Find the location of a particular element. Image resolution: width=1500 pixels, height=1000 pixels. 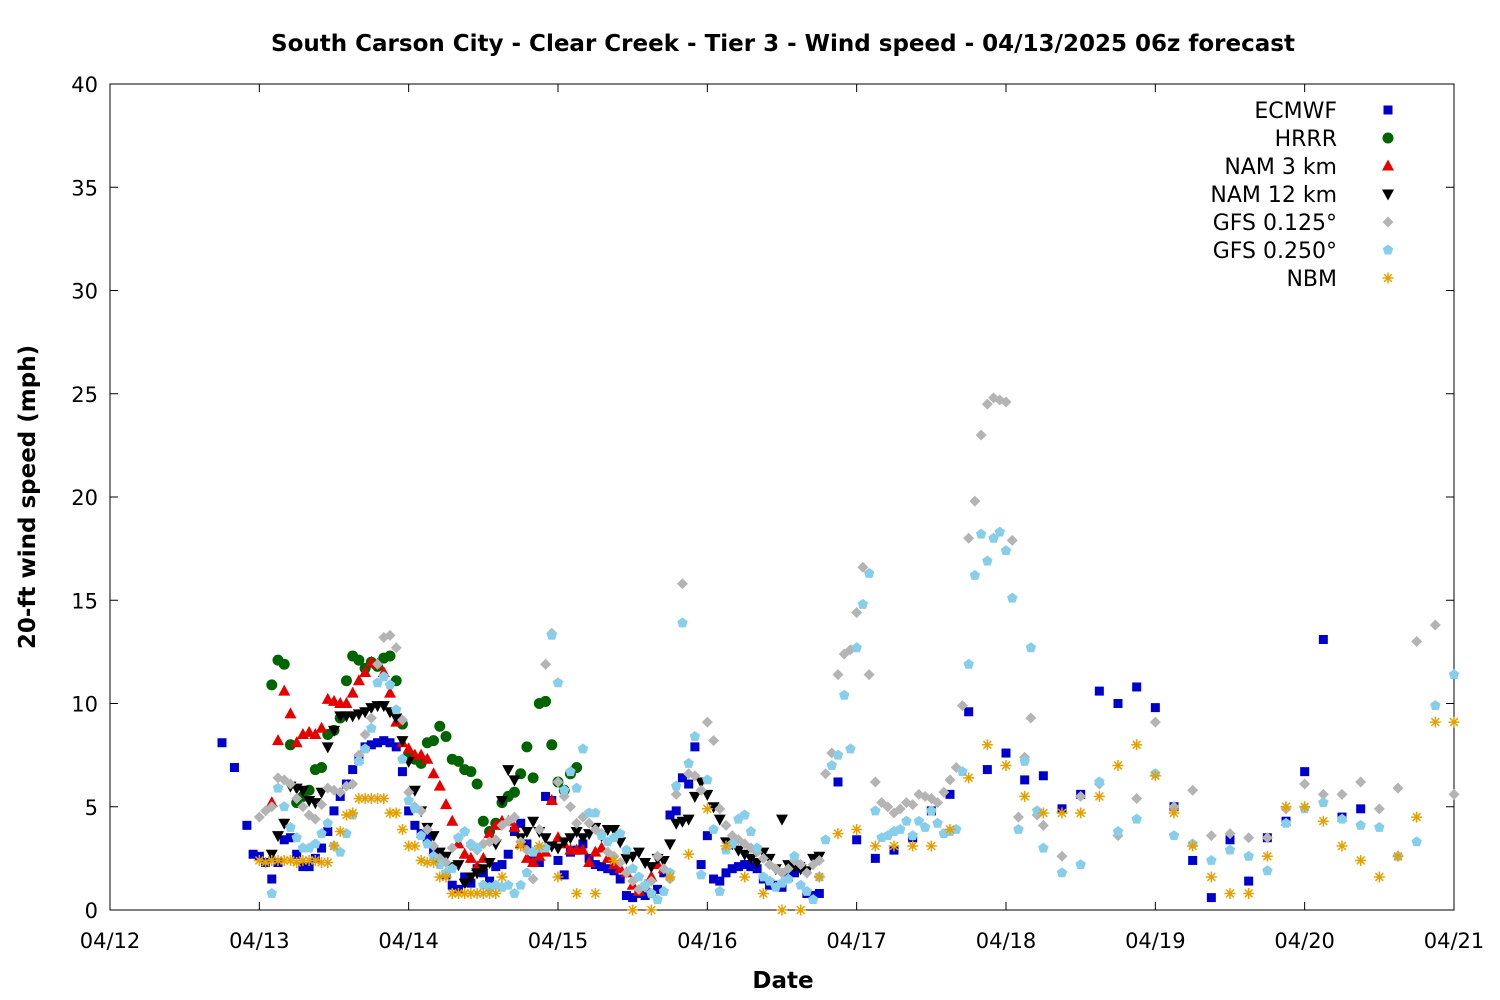

y-tick-label: 5 is located at coordinates (91, 808).